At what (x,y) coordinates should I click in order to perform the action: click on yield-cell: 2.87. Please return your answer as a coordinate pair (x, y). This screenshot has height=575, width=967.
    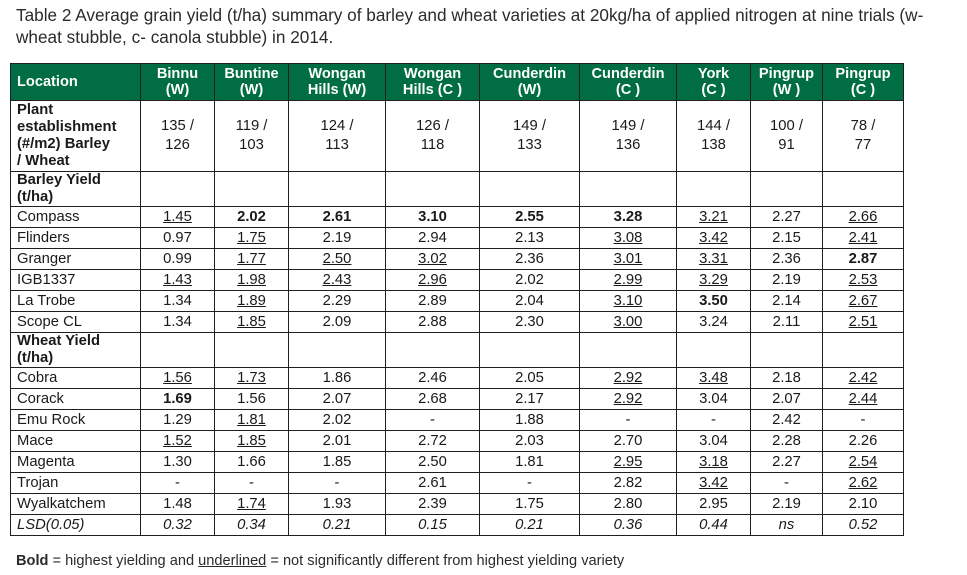
    Looking at the image, I should click on (863, 259).